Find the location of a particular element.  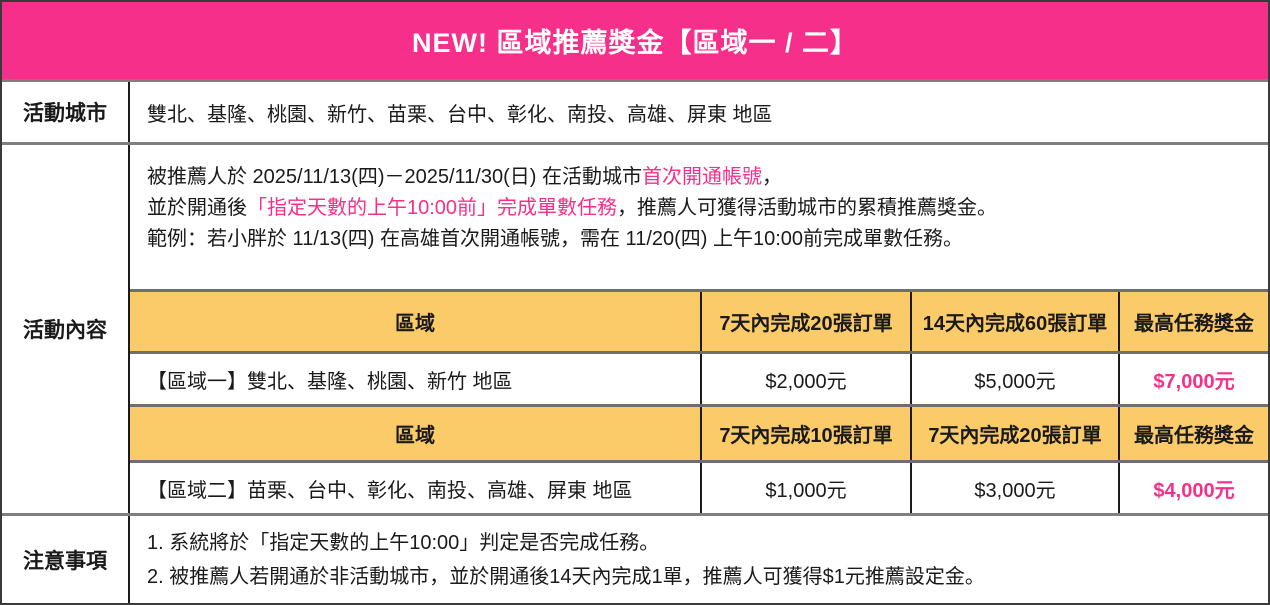

banner: NEW! 區域推薦獎金【區域一 / 二】 is located at coordinates (635, 40).